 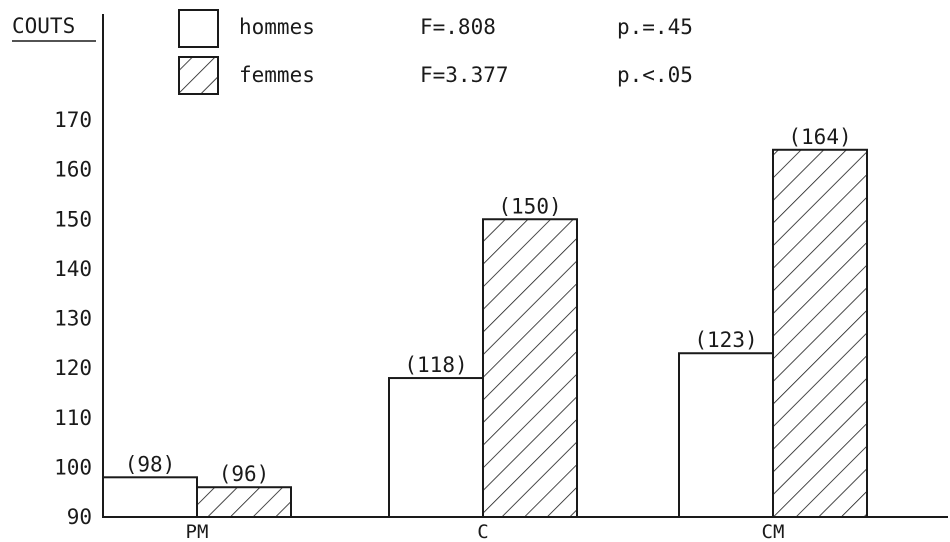 I want to click on bar-femmes-c, so click(x=530, y=368).